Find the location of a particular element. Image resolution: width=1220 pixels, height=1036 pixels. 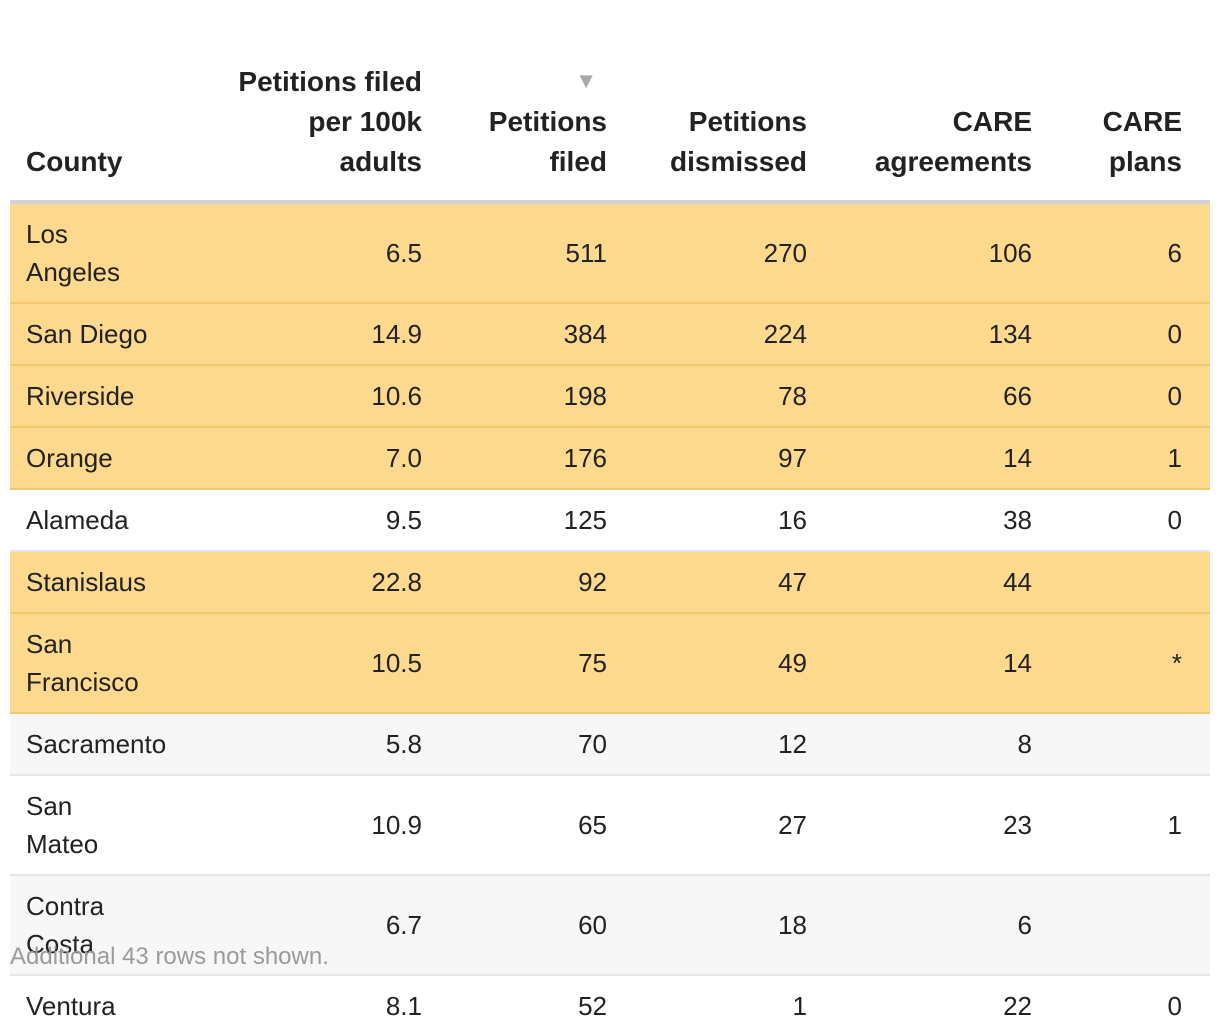

cell-petitions-per-100k: 14.9 is located at coordinates (330, 334).